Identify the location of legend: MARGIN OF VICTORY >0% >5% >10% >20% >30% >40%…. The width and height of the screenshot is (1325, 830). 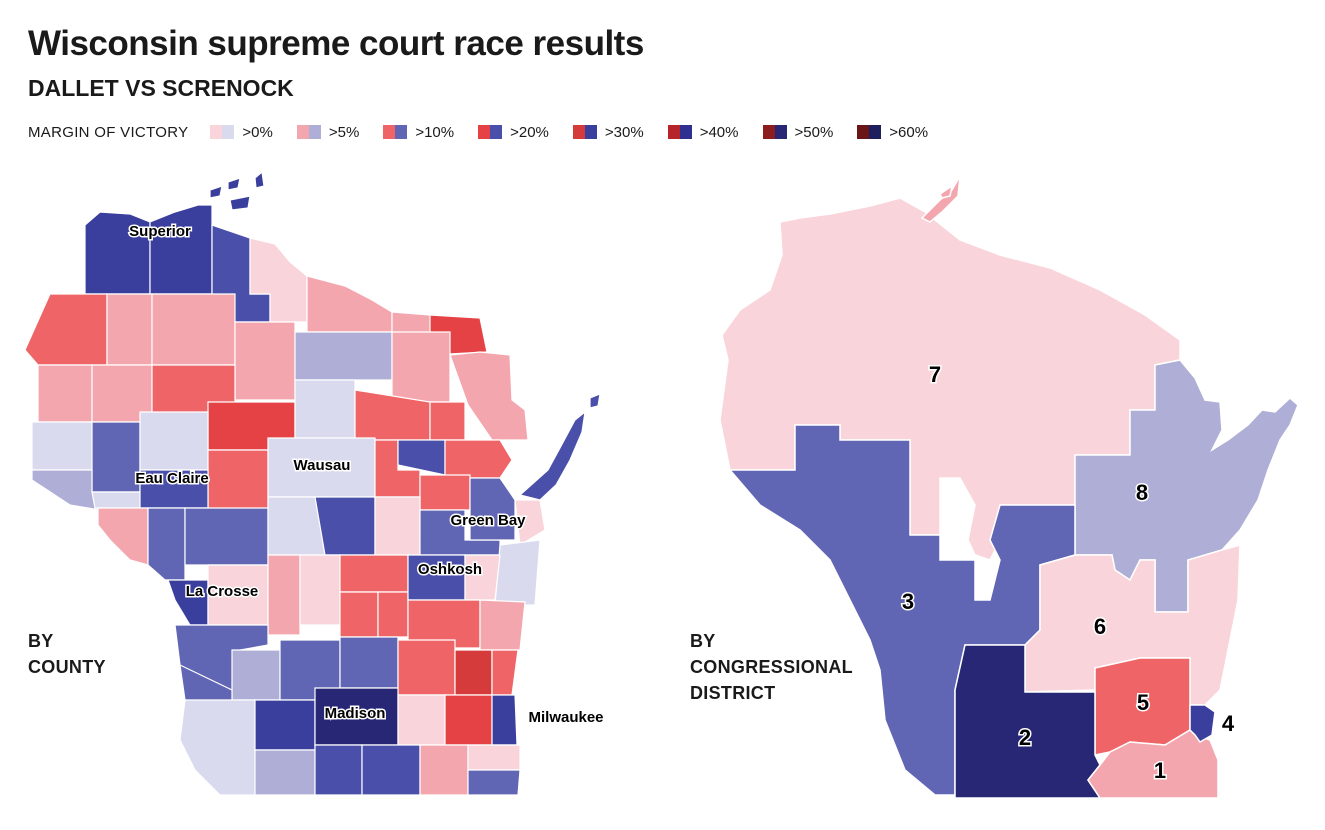
(490, 132).